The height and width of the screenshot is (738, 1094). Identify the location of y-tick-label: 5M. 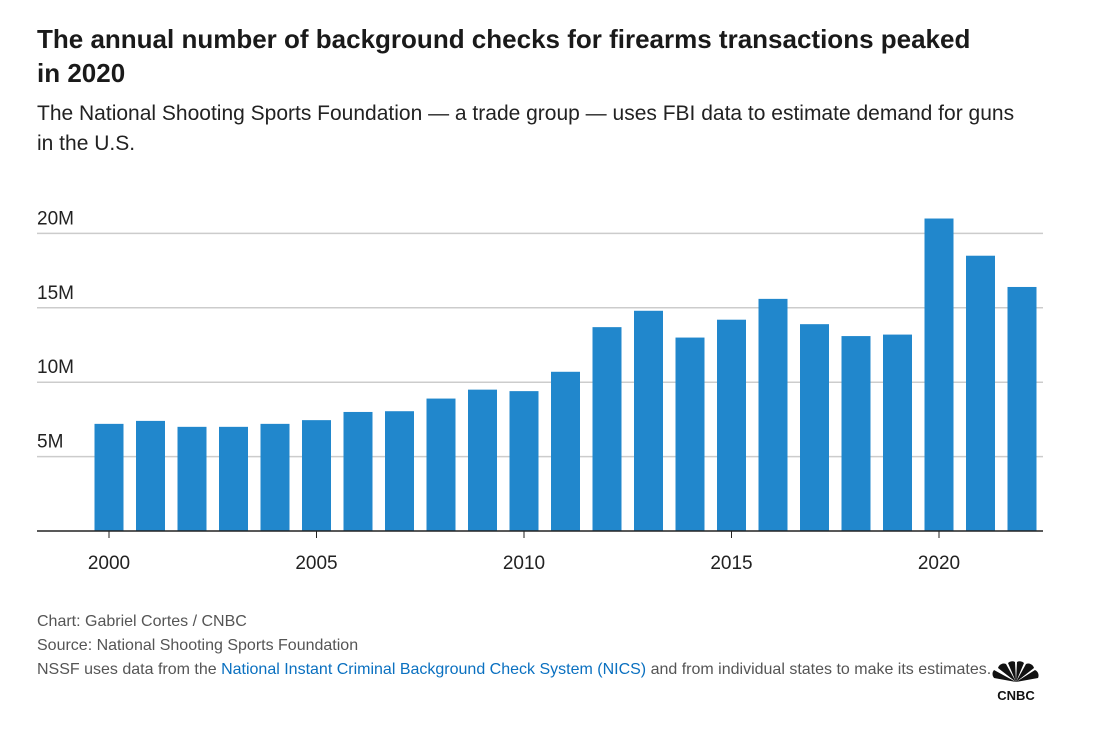
(50, 442).